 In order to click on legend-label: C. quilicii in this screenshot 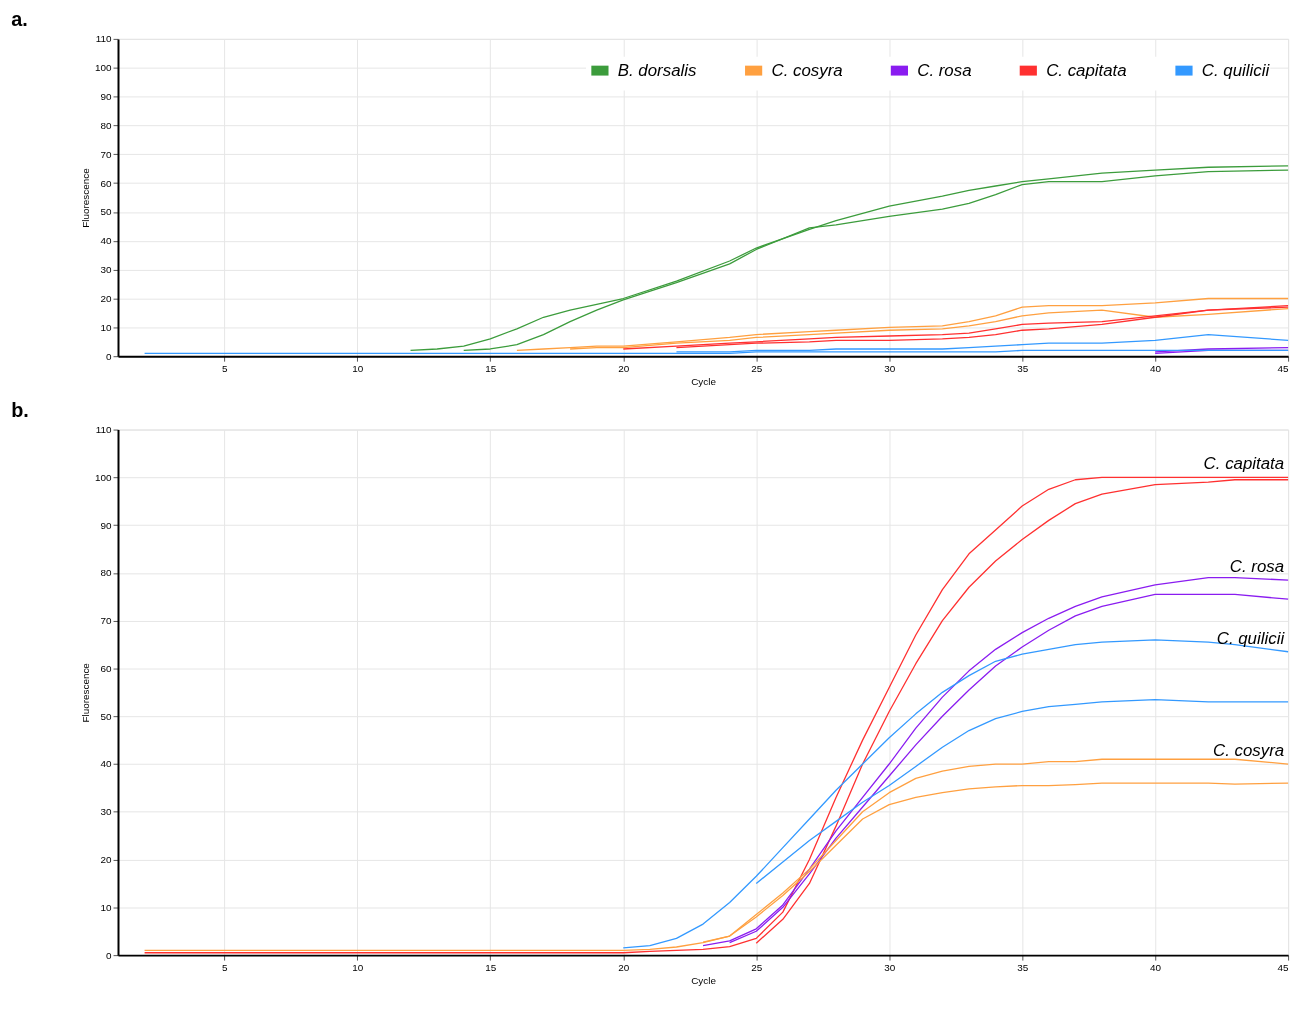, I will do `click(1236, 70)`.